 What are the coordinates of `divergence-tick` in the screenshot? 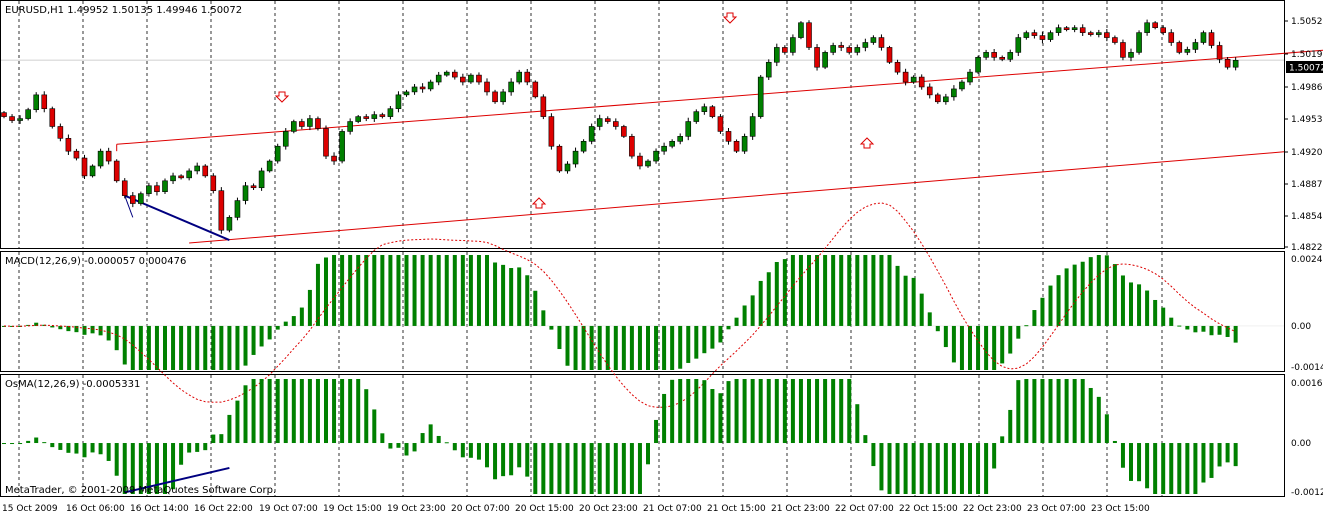 It's located at (129, 206).